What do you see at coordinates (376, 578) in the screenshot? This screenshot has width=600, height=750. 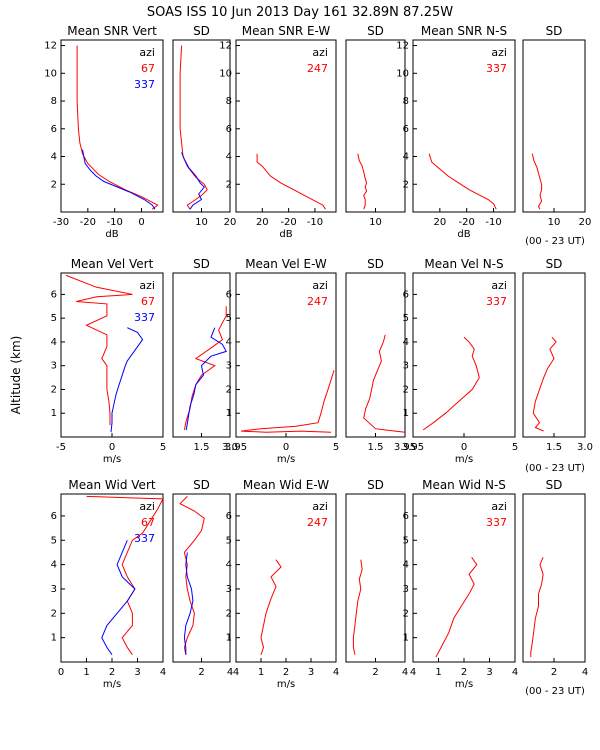 I see `panel-wid-ew-sd: SD 2 4` at bounding box center [376, 578].